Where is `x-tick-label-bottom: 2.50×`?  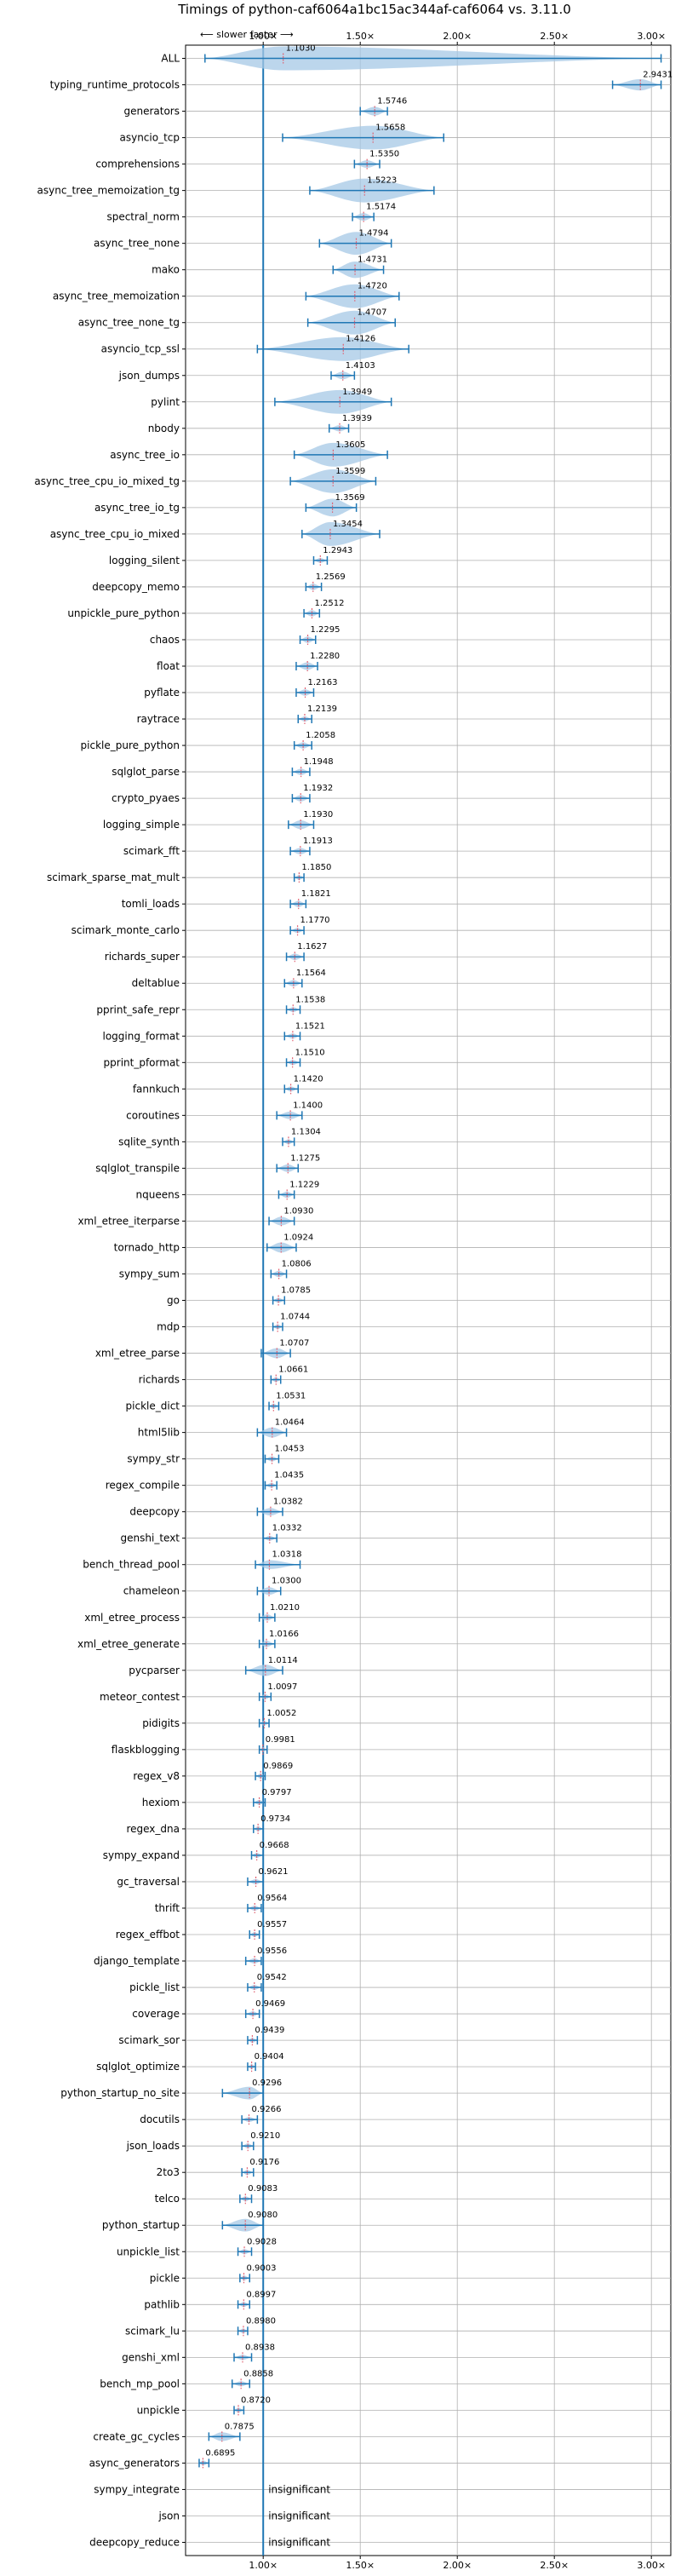 x-tick-label-bottom: 2.50× is located at coordinates (554, 2565).